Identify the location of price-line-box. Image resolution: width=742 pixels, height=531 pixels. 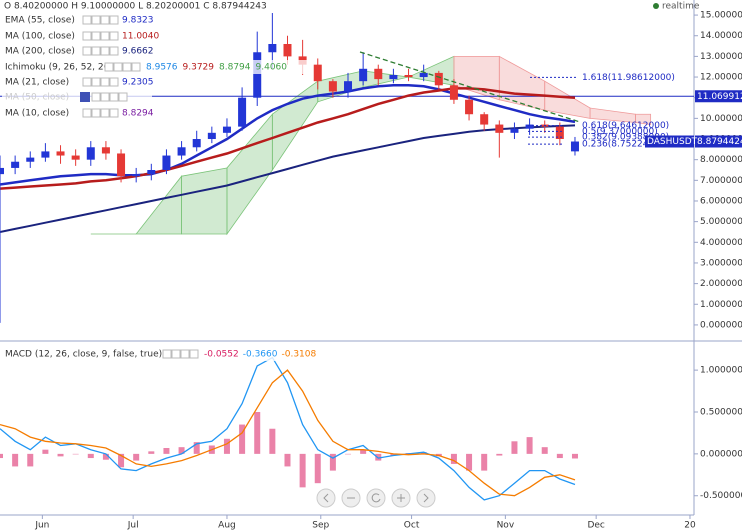
(718, 96).